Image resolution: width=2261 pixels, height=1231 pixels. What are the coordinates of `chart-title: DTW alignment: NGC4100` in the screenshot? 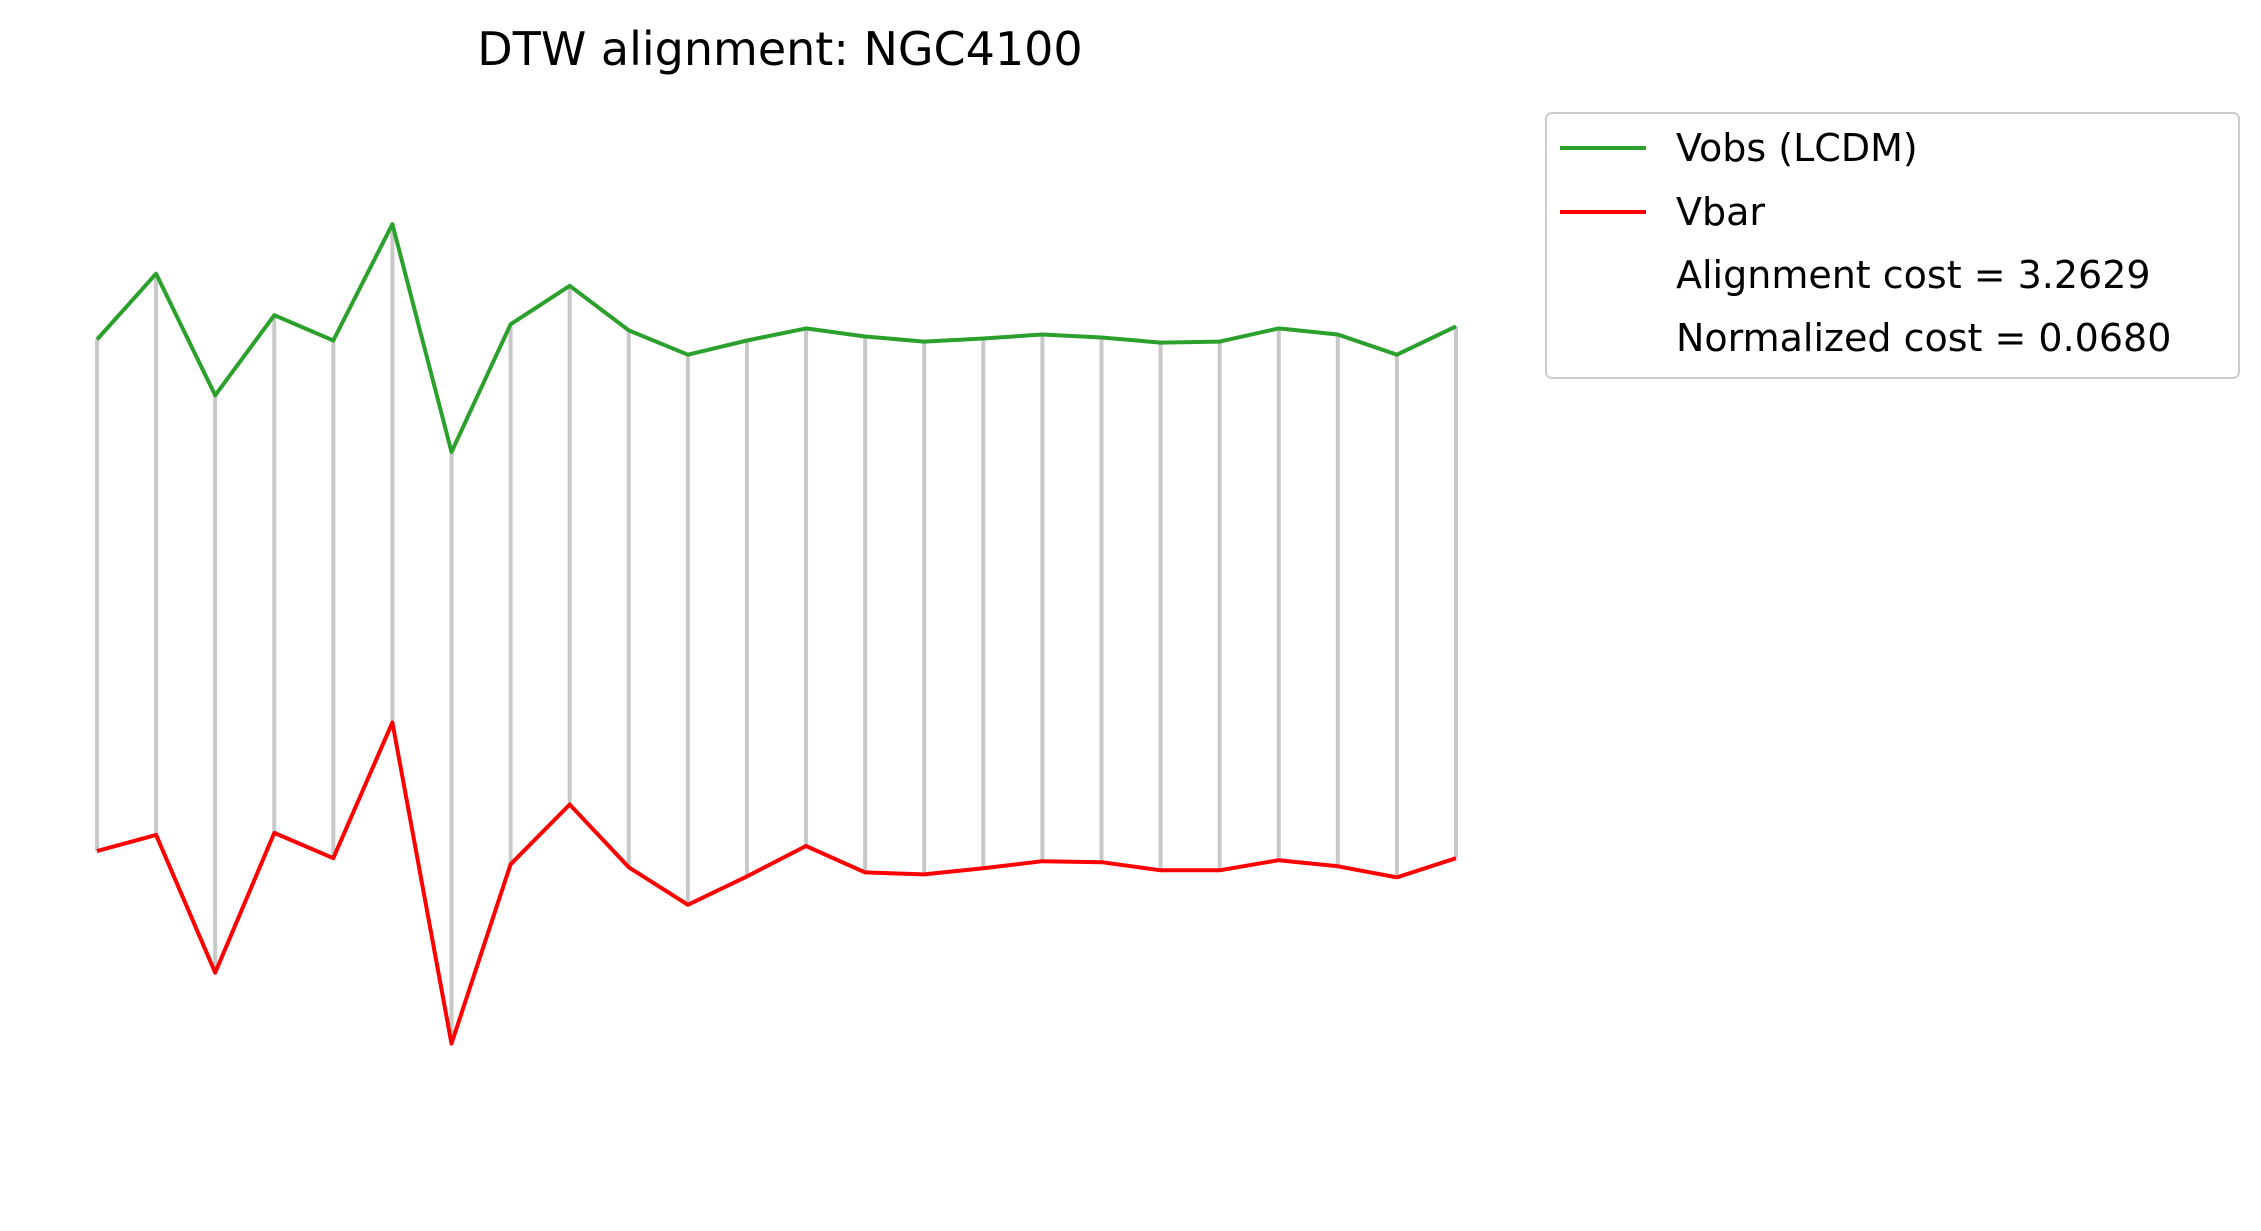 It's located at (779, 49).